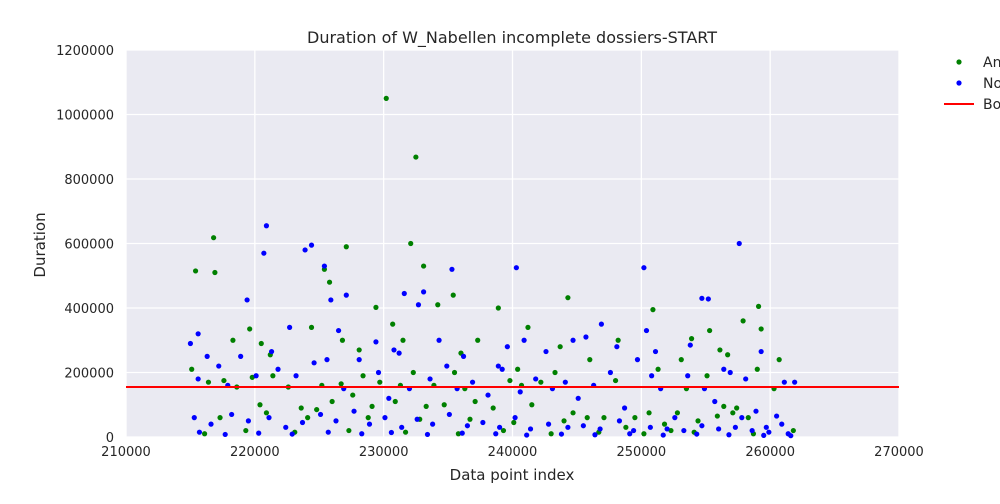 This screenshot has height=504, width=1000. Describe the element at coordinates (110, 438) in the screenshot. I see `y-tick-label: 0` at that location.